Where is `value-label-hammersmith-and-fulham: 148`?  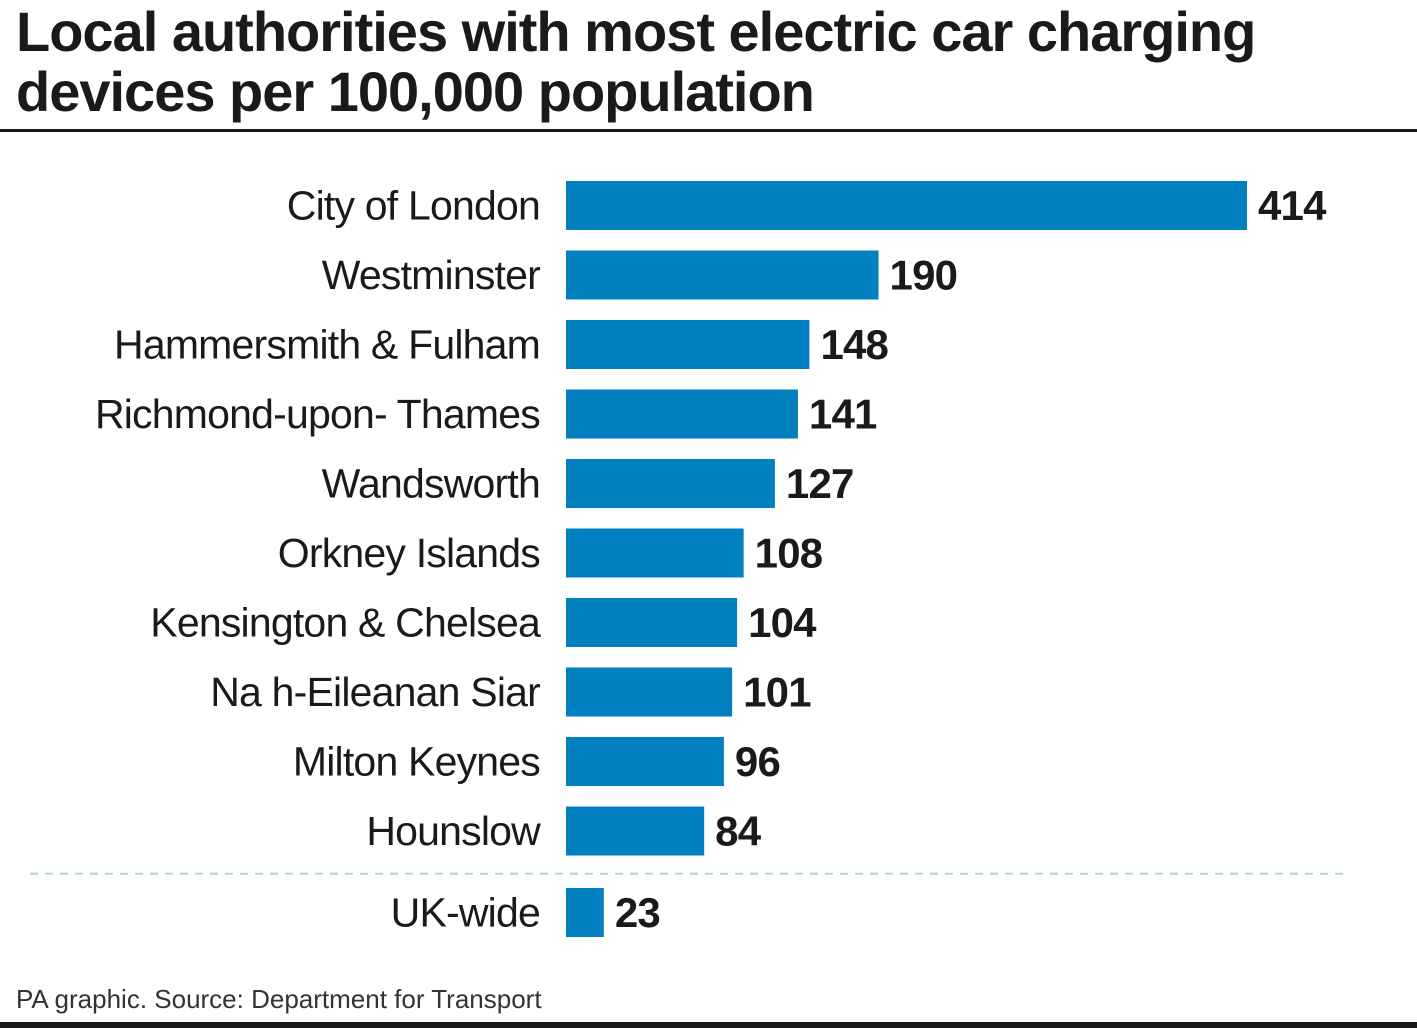 value-label-hammersmith-and-fulham: 148 is located at coordinates (854, 344).